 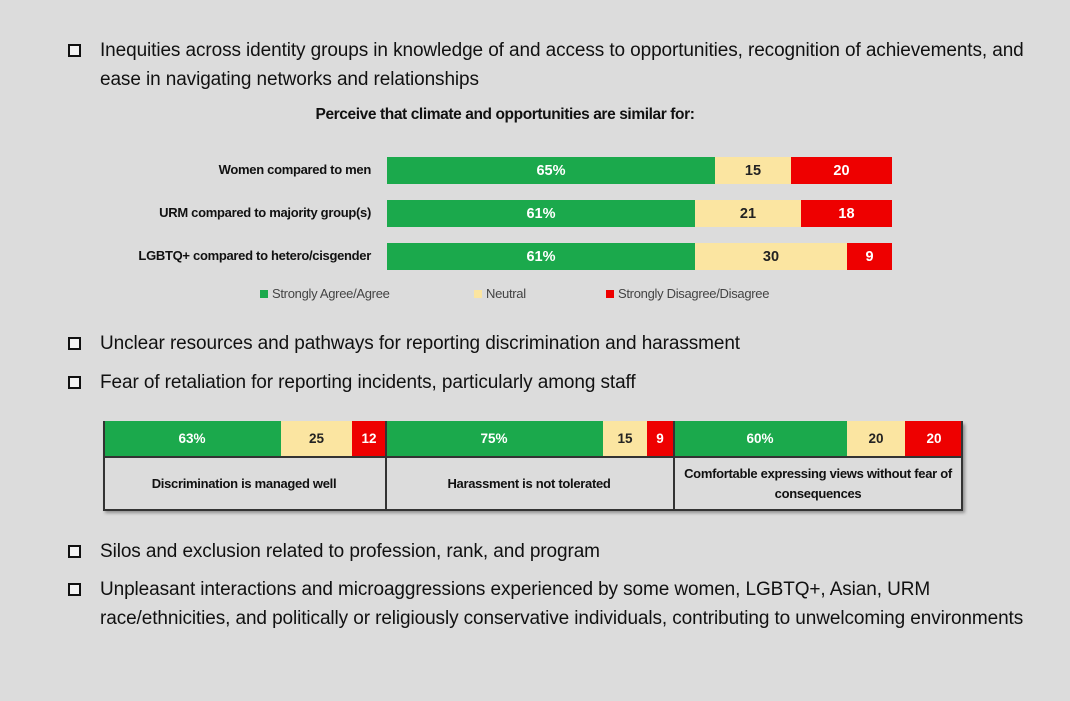 I want to click on bar-neutral: 20, so click(x=876, y=438).